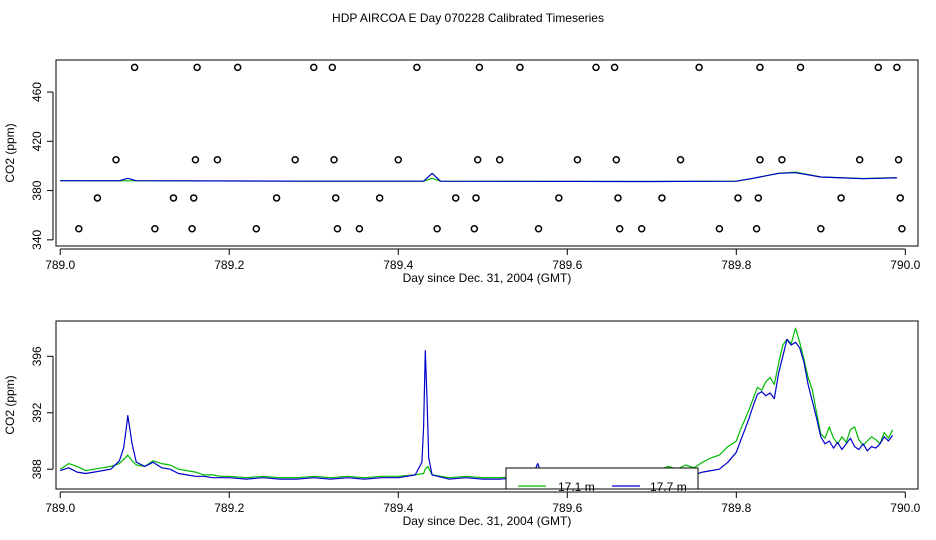 This screenshot has height=540, width=936. What do you see at coordinates (576, 487) in the screenshot?
I see `legend-label: 17.1 m` at bounding box center [576, 487].